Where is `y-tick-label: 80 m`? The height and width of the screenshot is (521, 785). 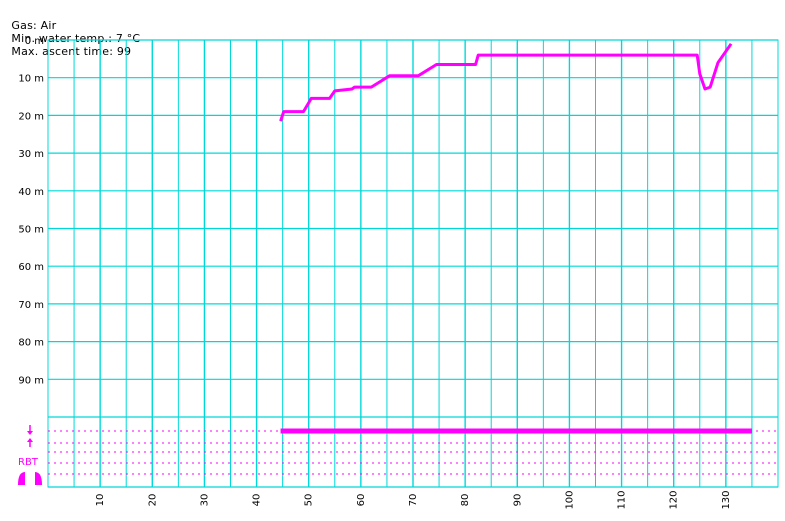 y-tick-label: 80 m is located at coordinates (31, 343).